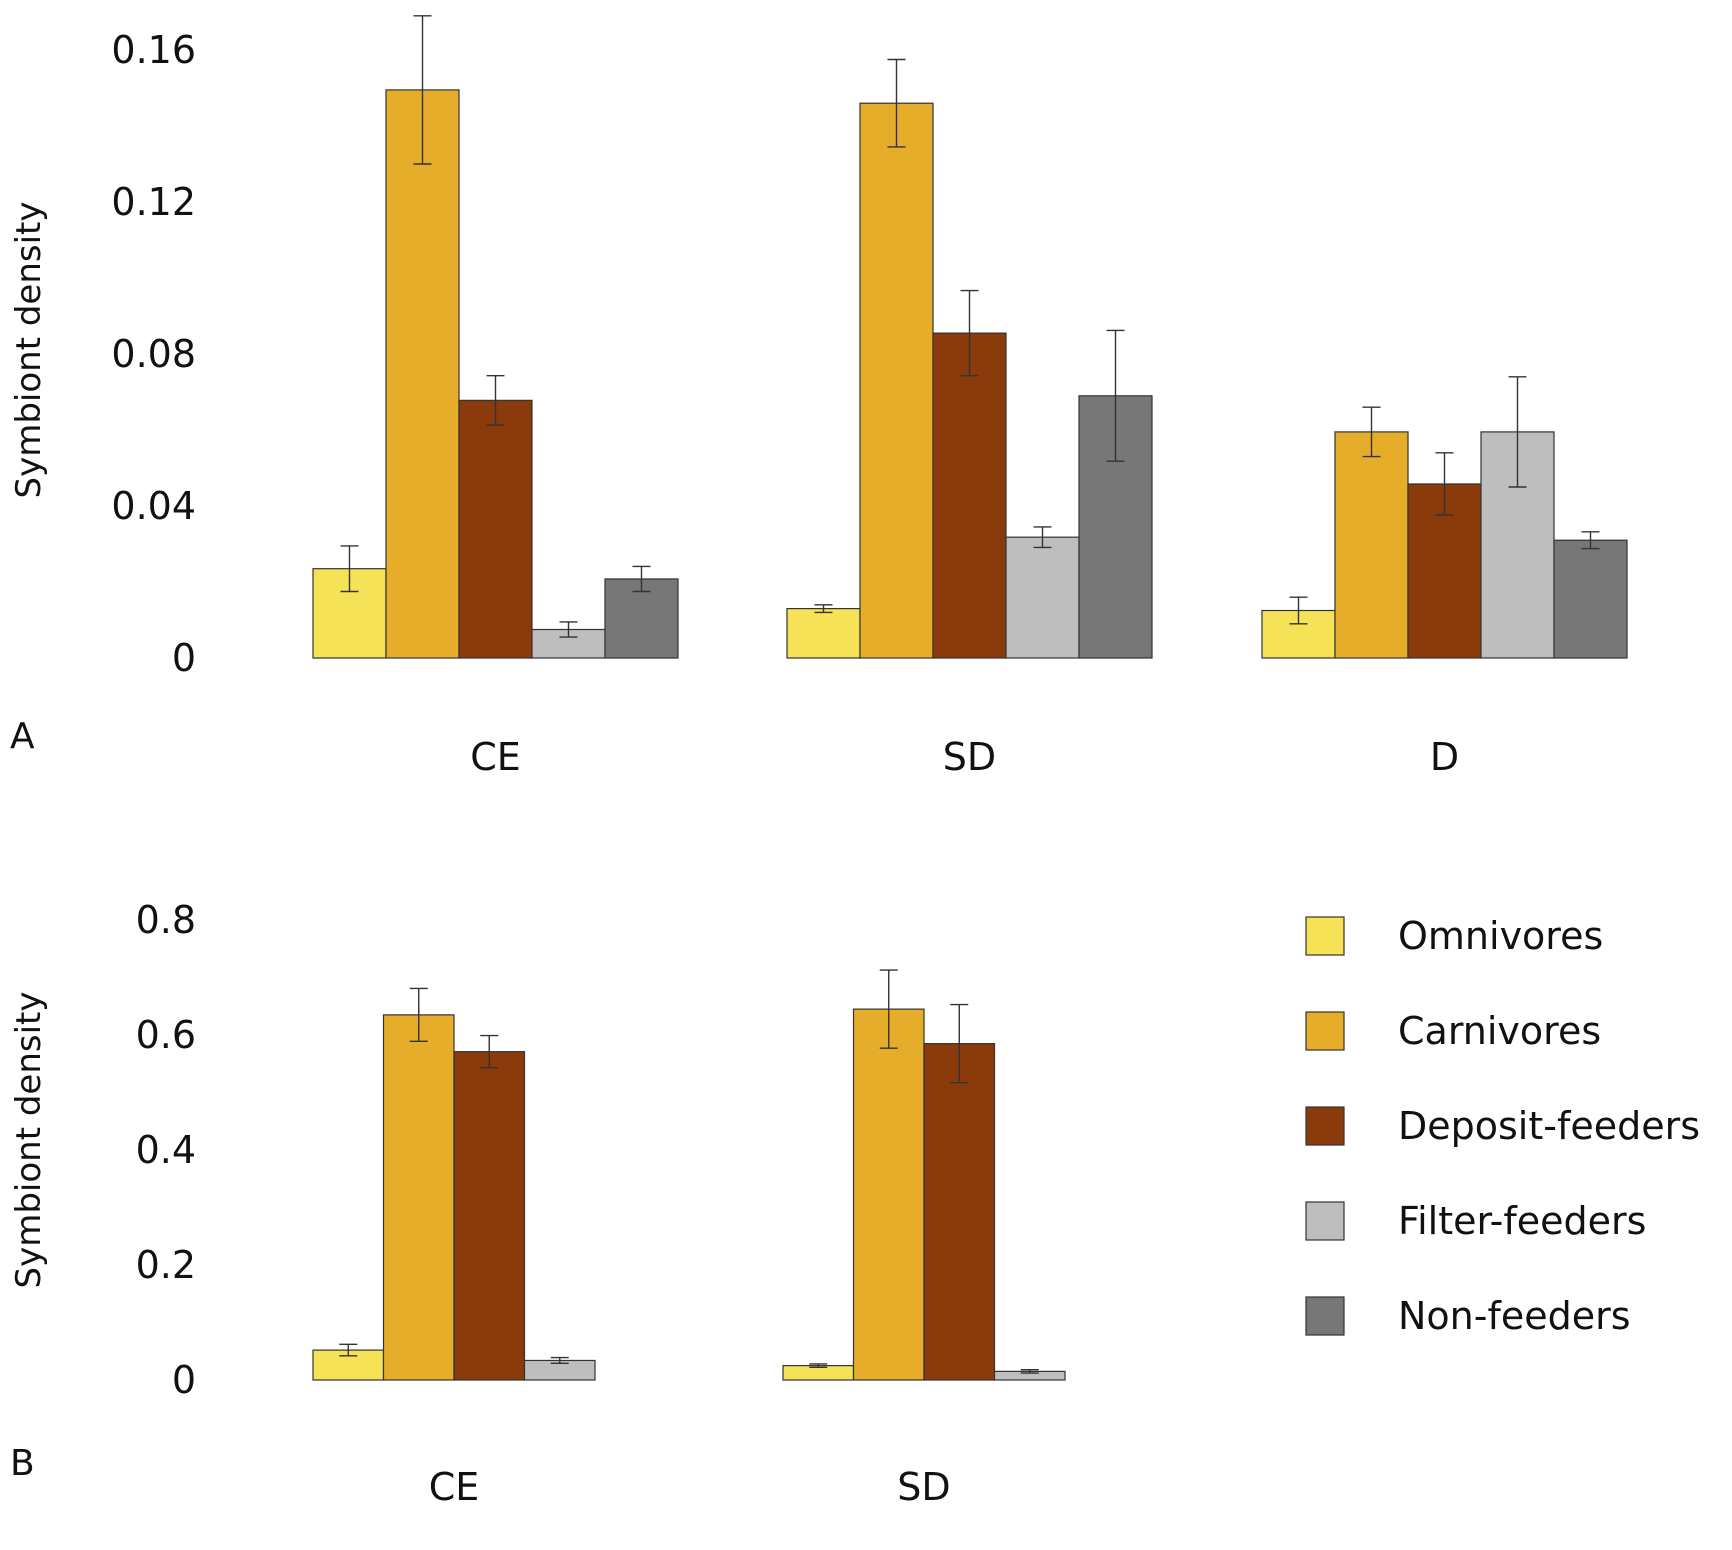  What do you see at coordinates (1499, 1031) in the screenshot?
I see `legend-label: Carnivores` at bounding box center [1499, 1031].